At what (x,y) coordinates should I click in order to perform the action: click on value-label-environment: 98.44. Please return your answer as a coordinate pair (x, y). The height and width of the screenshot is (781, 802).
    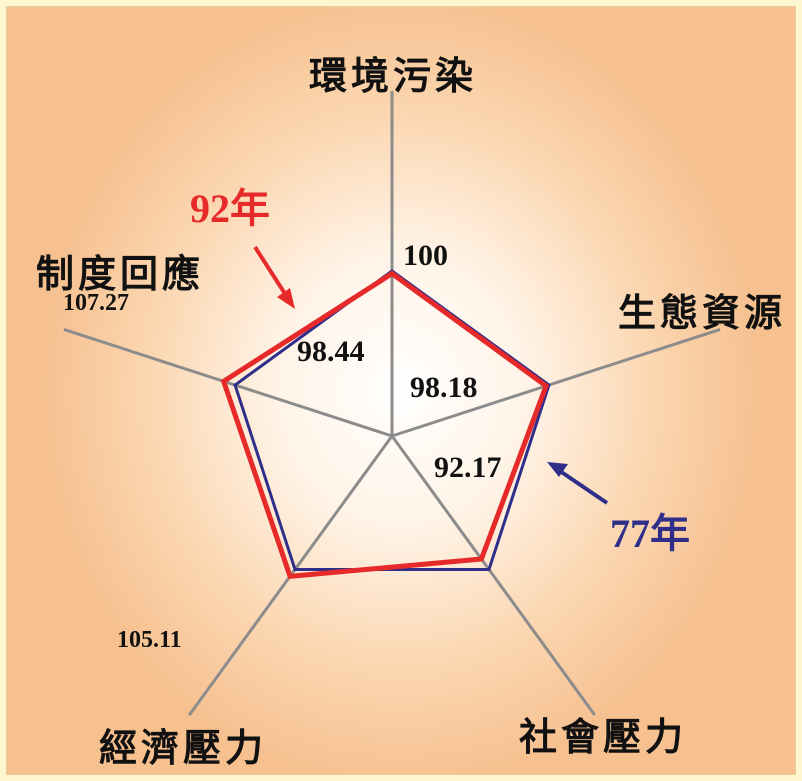
    Looking at the image, I should click on (331, 351).